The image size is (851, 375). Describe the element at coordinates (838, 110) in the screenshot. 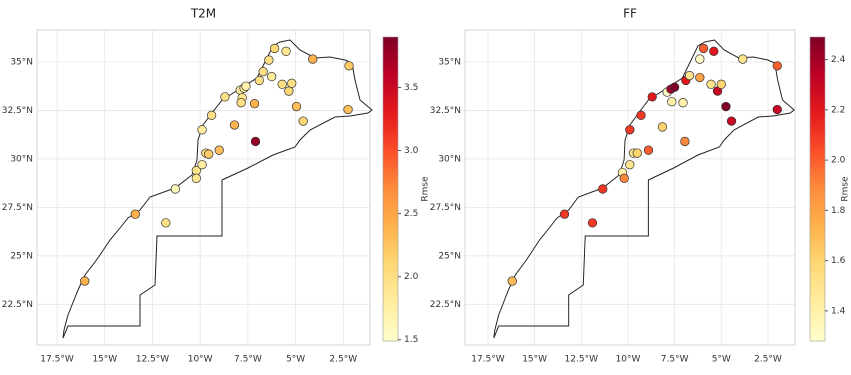

I see `colorbar-tick-label: 2.2` at that location.